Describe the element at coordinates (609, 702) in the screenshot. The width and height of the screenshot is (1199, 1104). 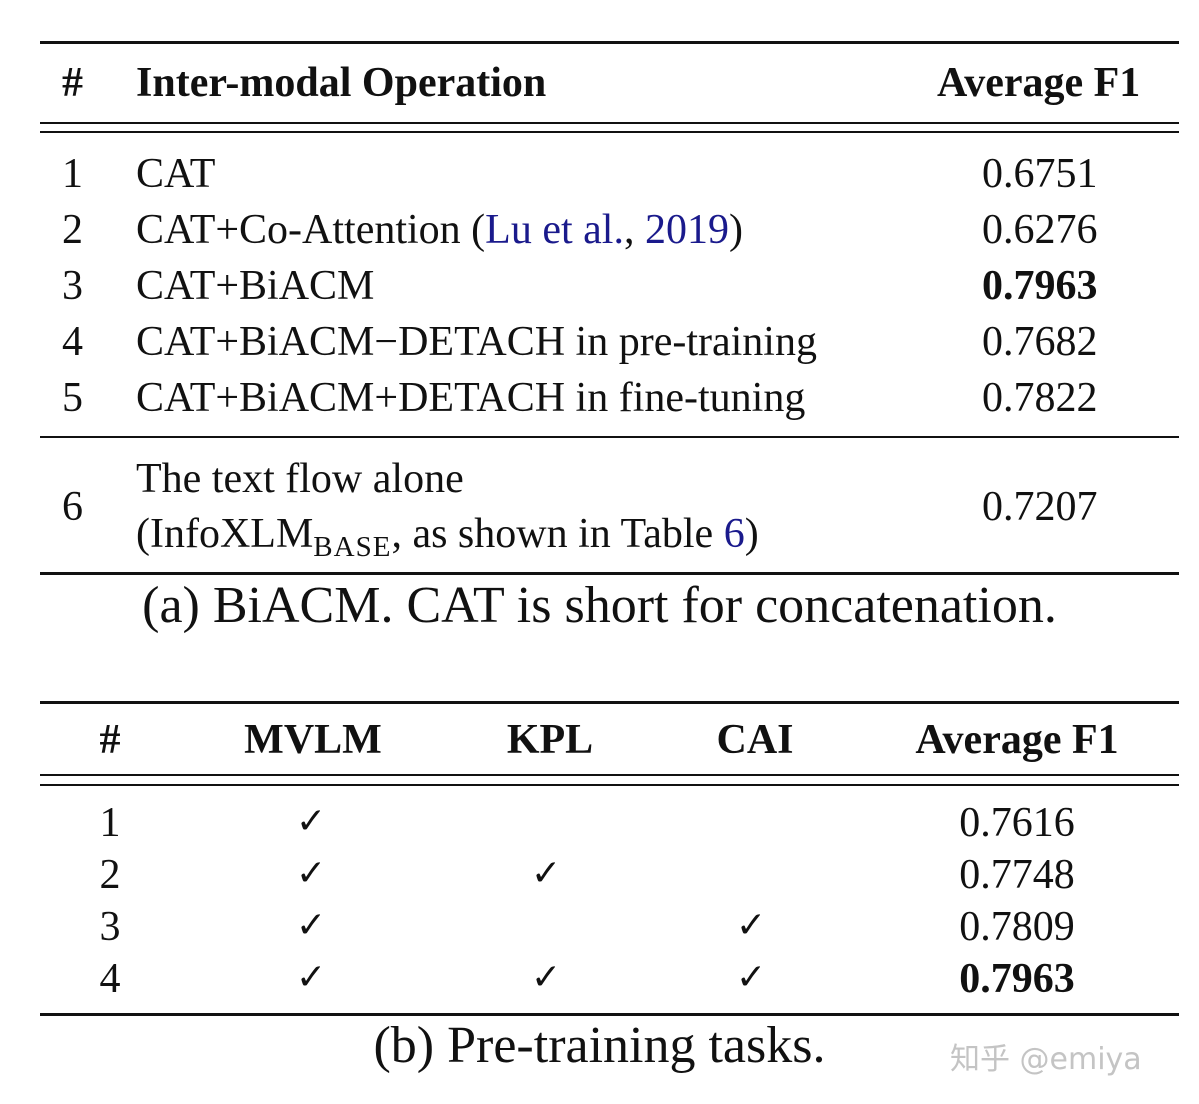
I see `table-b-top-rule` at that location.